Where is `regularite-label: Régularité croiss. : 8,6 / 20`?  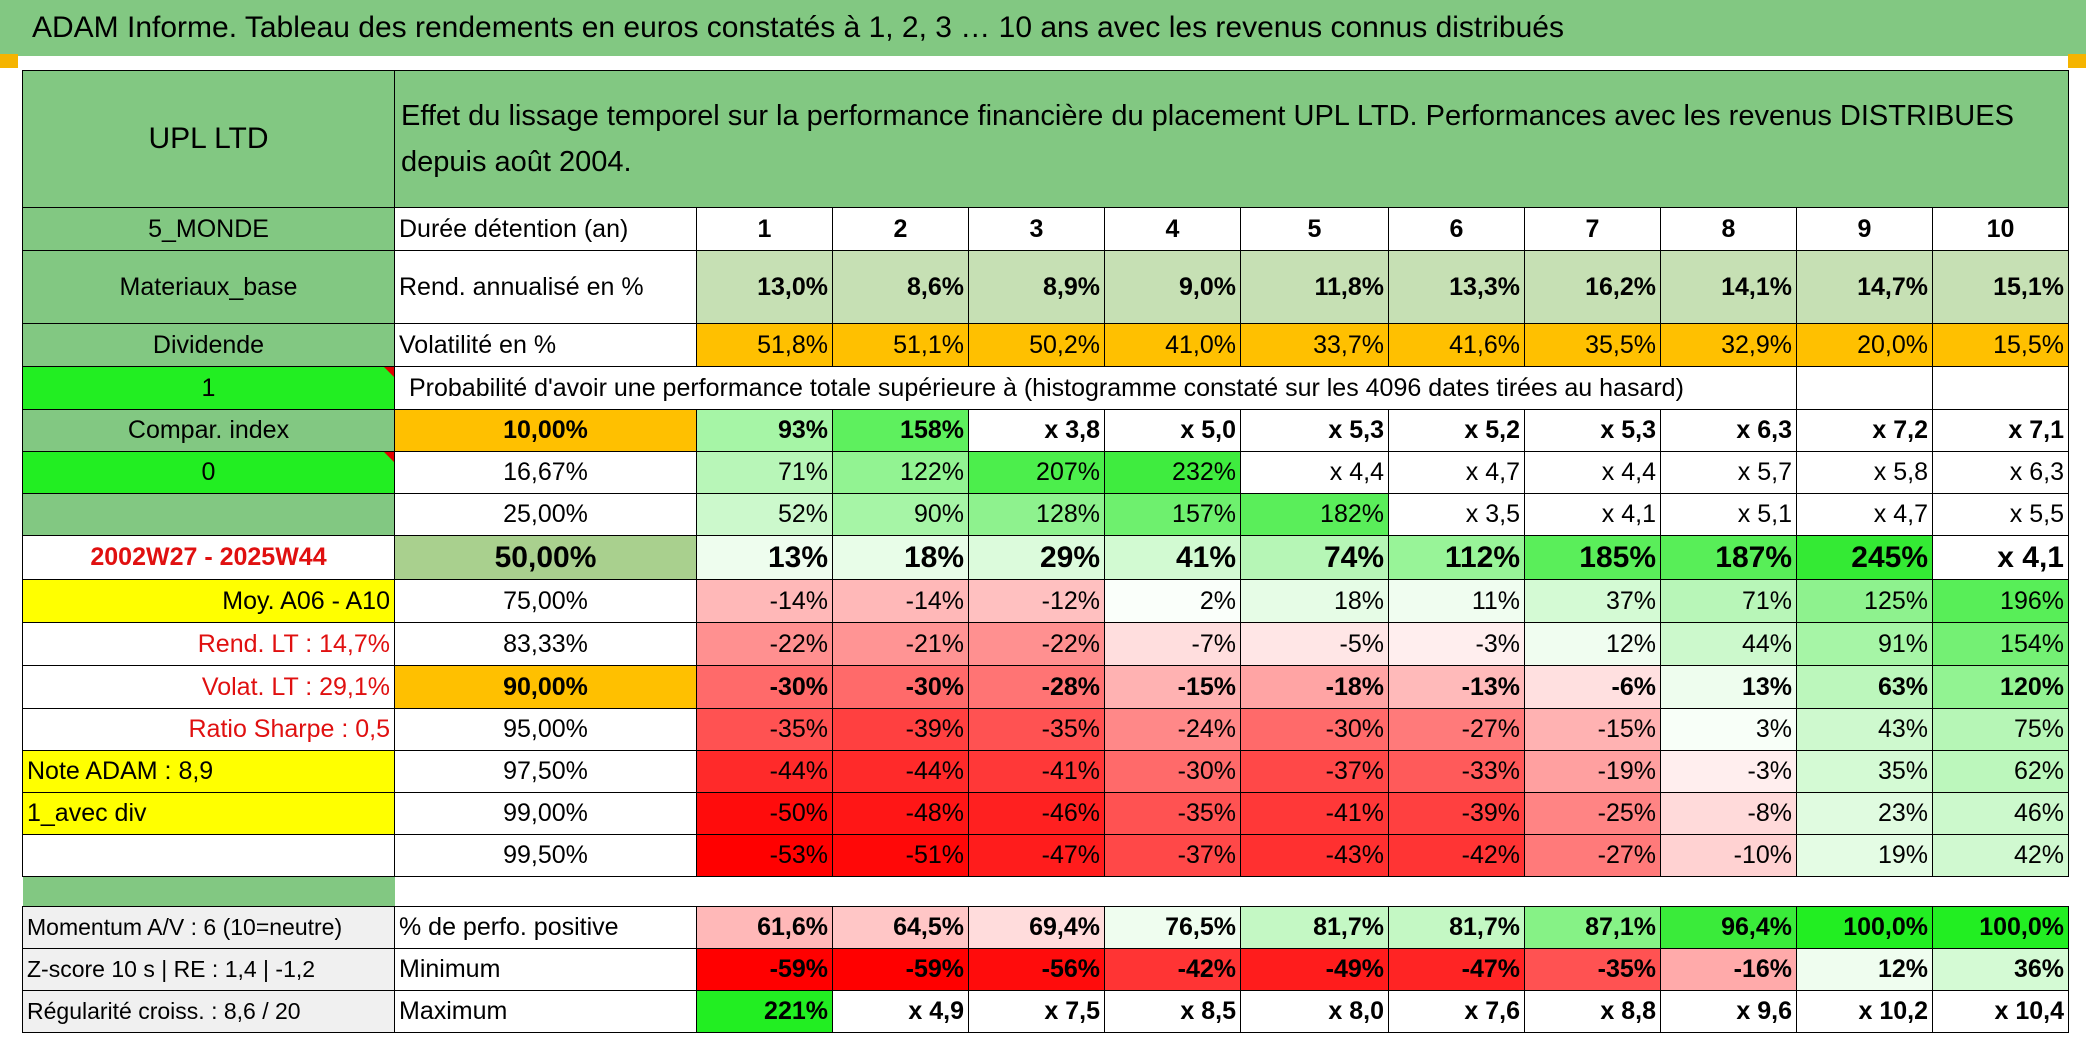
regularite-label: Régularité croiss. : 8,6 / 20 is located at coordinates (208, 1011).